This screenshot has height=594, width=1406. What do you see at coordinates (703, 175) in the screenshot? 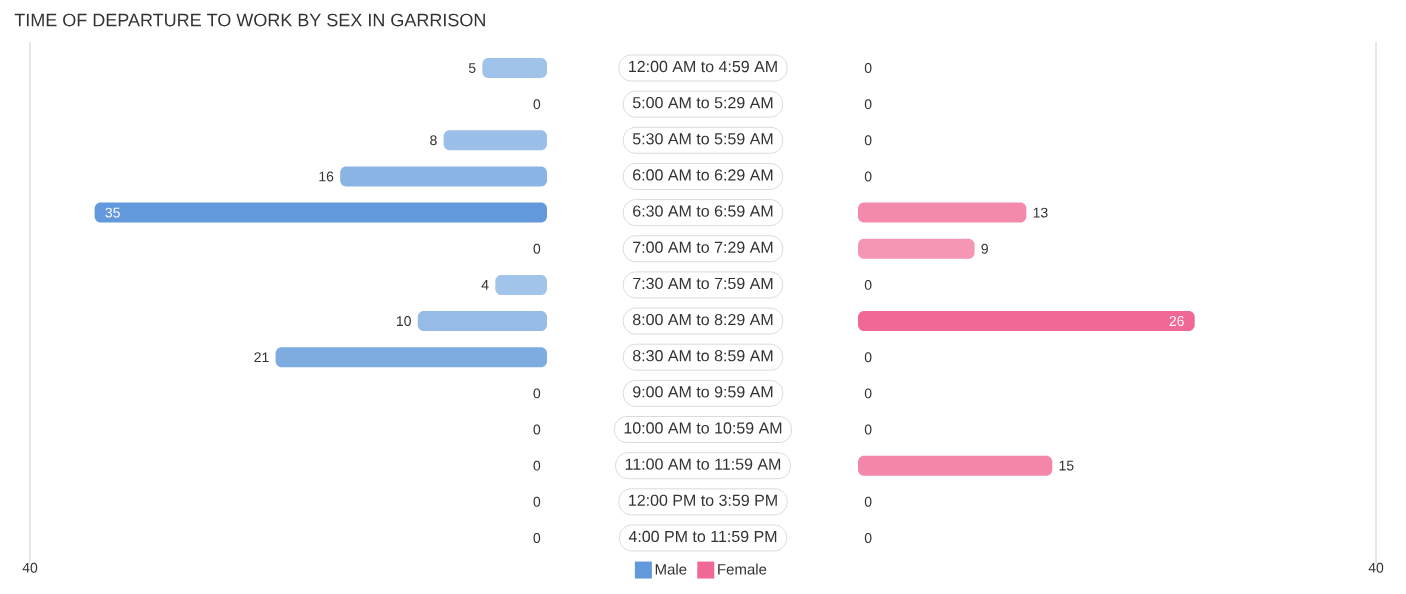
I see `y-tick-label: 6:00 AM to 6:29 AM` at bounding box center [703, 175].